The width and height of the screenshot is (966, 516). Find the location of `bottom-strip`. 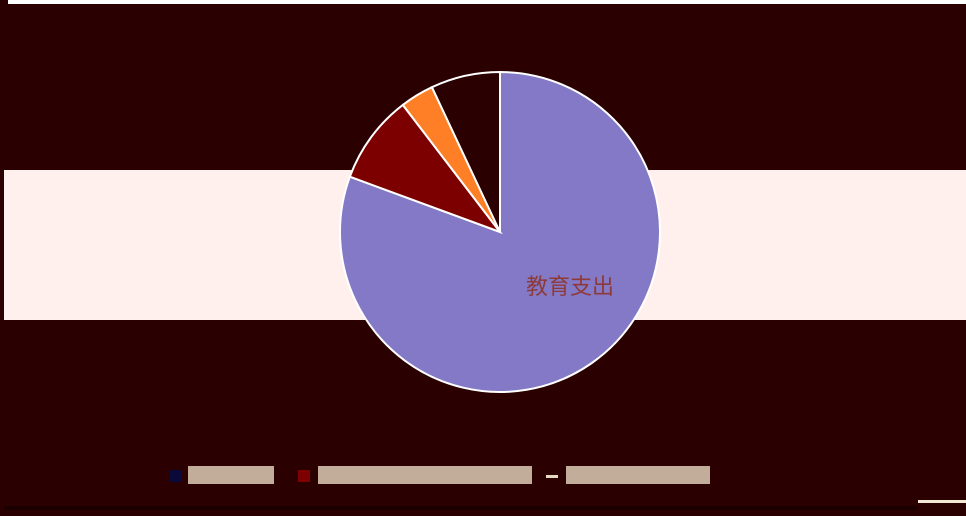

bottom-strip is located at coordinates (461, 508).